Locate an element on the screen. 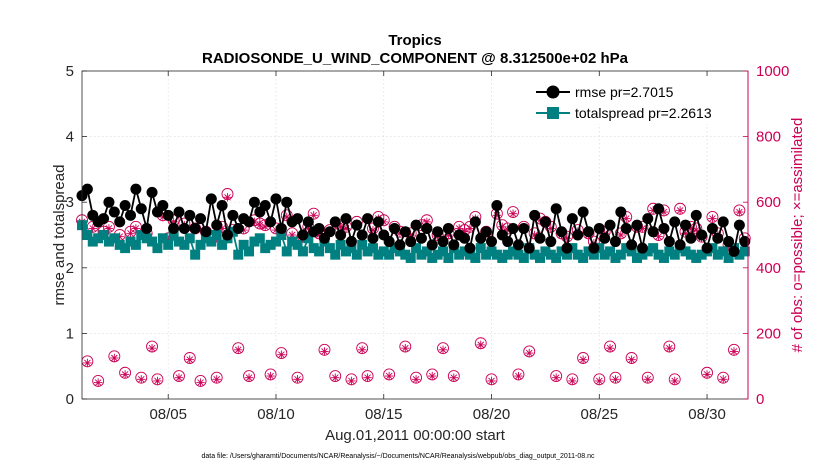 The image size is (830, 470). y-left-tick-label: 4 is located at coordinates (70, 137).